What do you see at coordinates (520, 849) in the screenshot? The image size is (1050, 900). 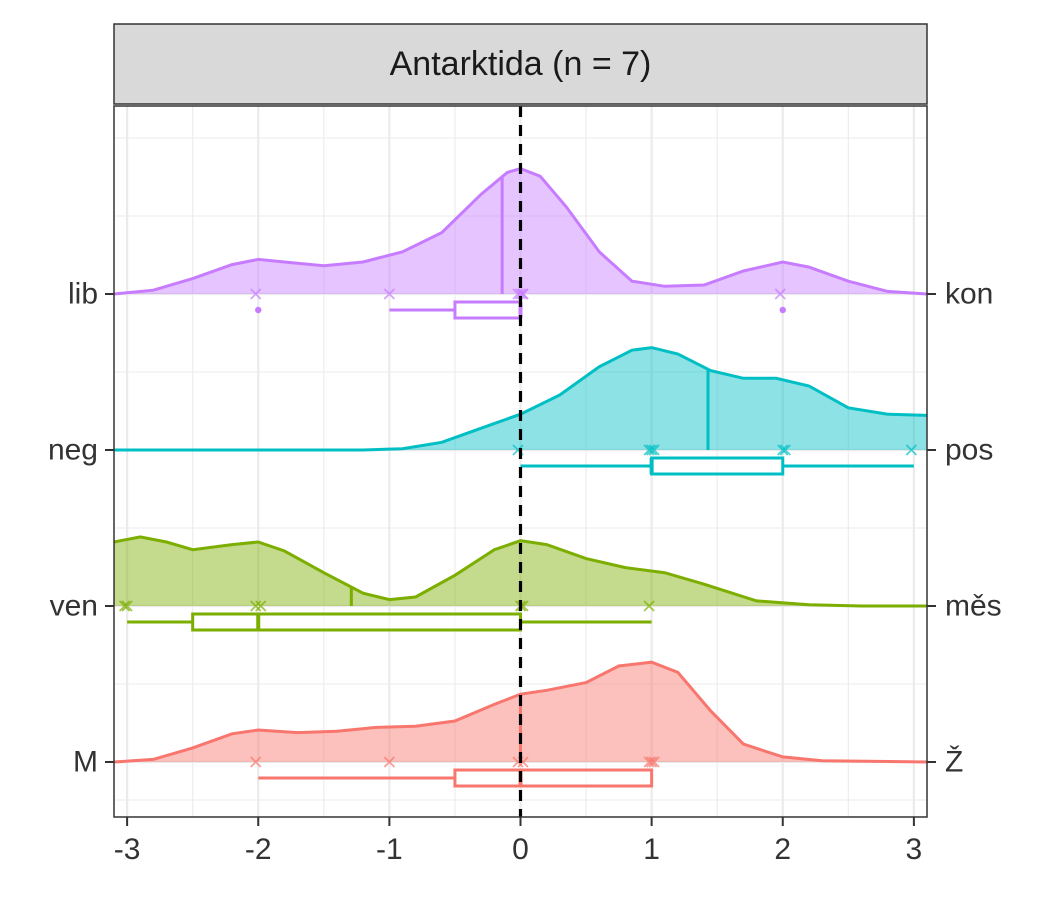 I see `x-tick-label: 0` at bounding box center [520, 849].